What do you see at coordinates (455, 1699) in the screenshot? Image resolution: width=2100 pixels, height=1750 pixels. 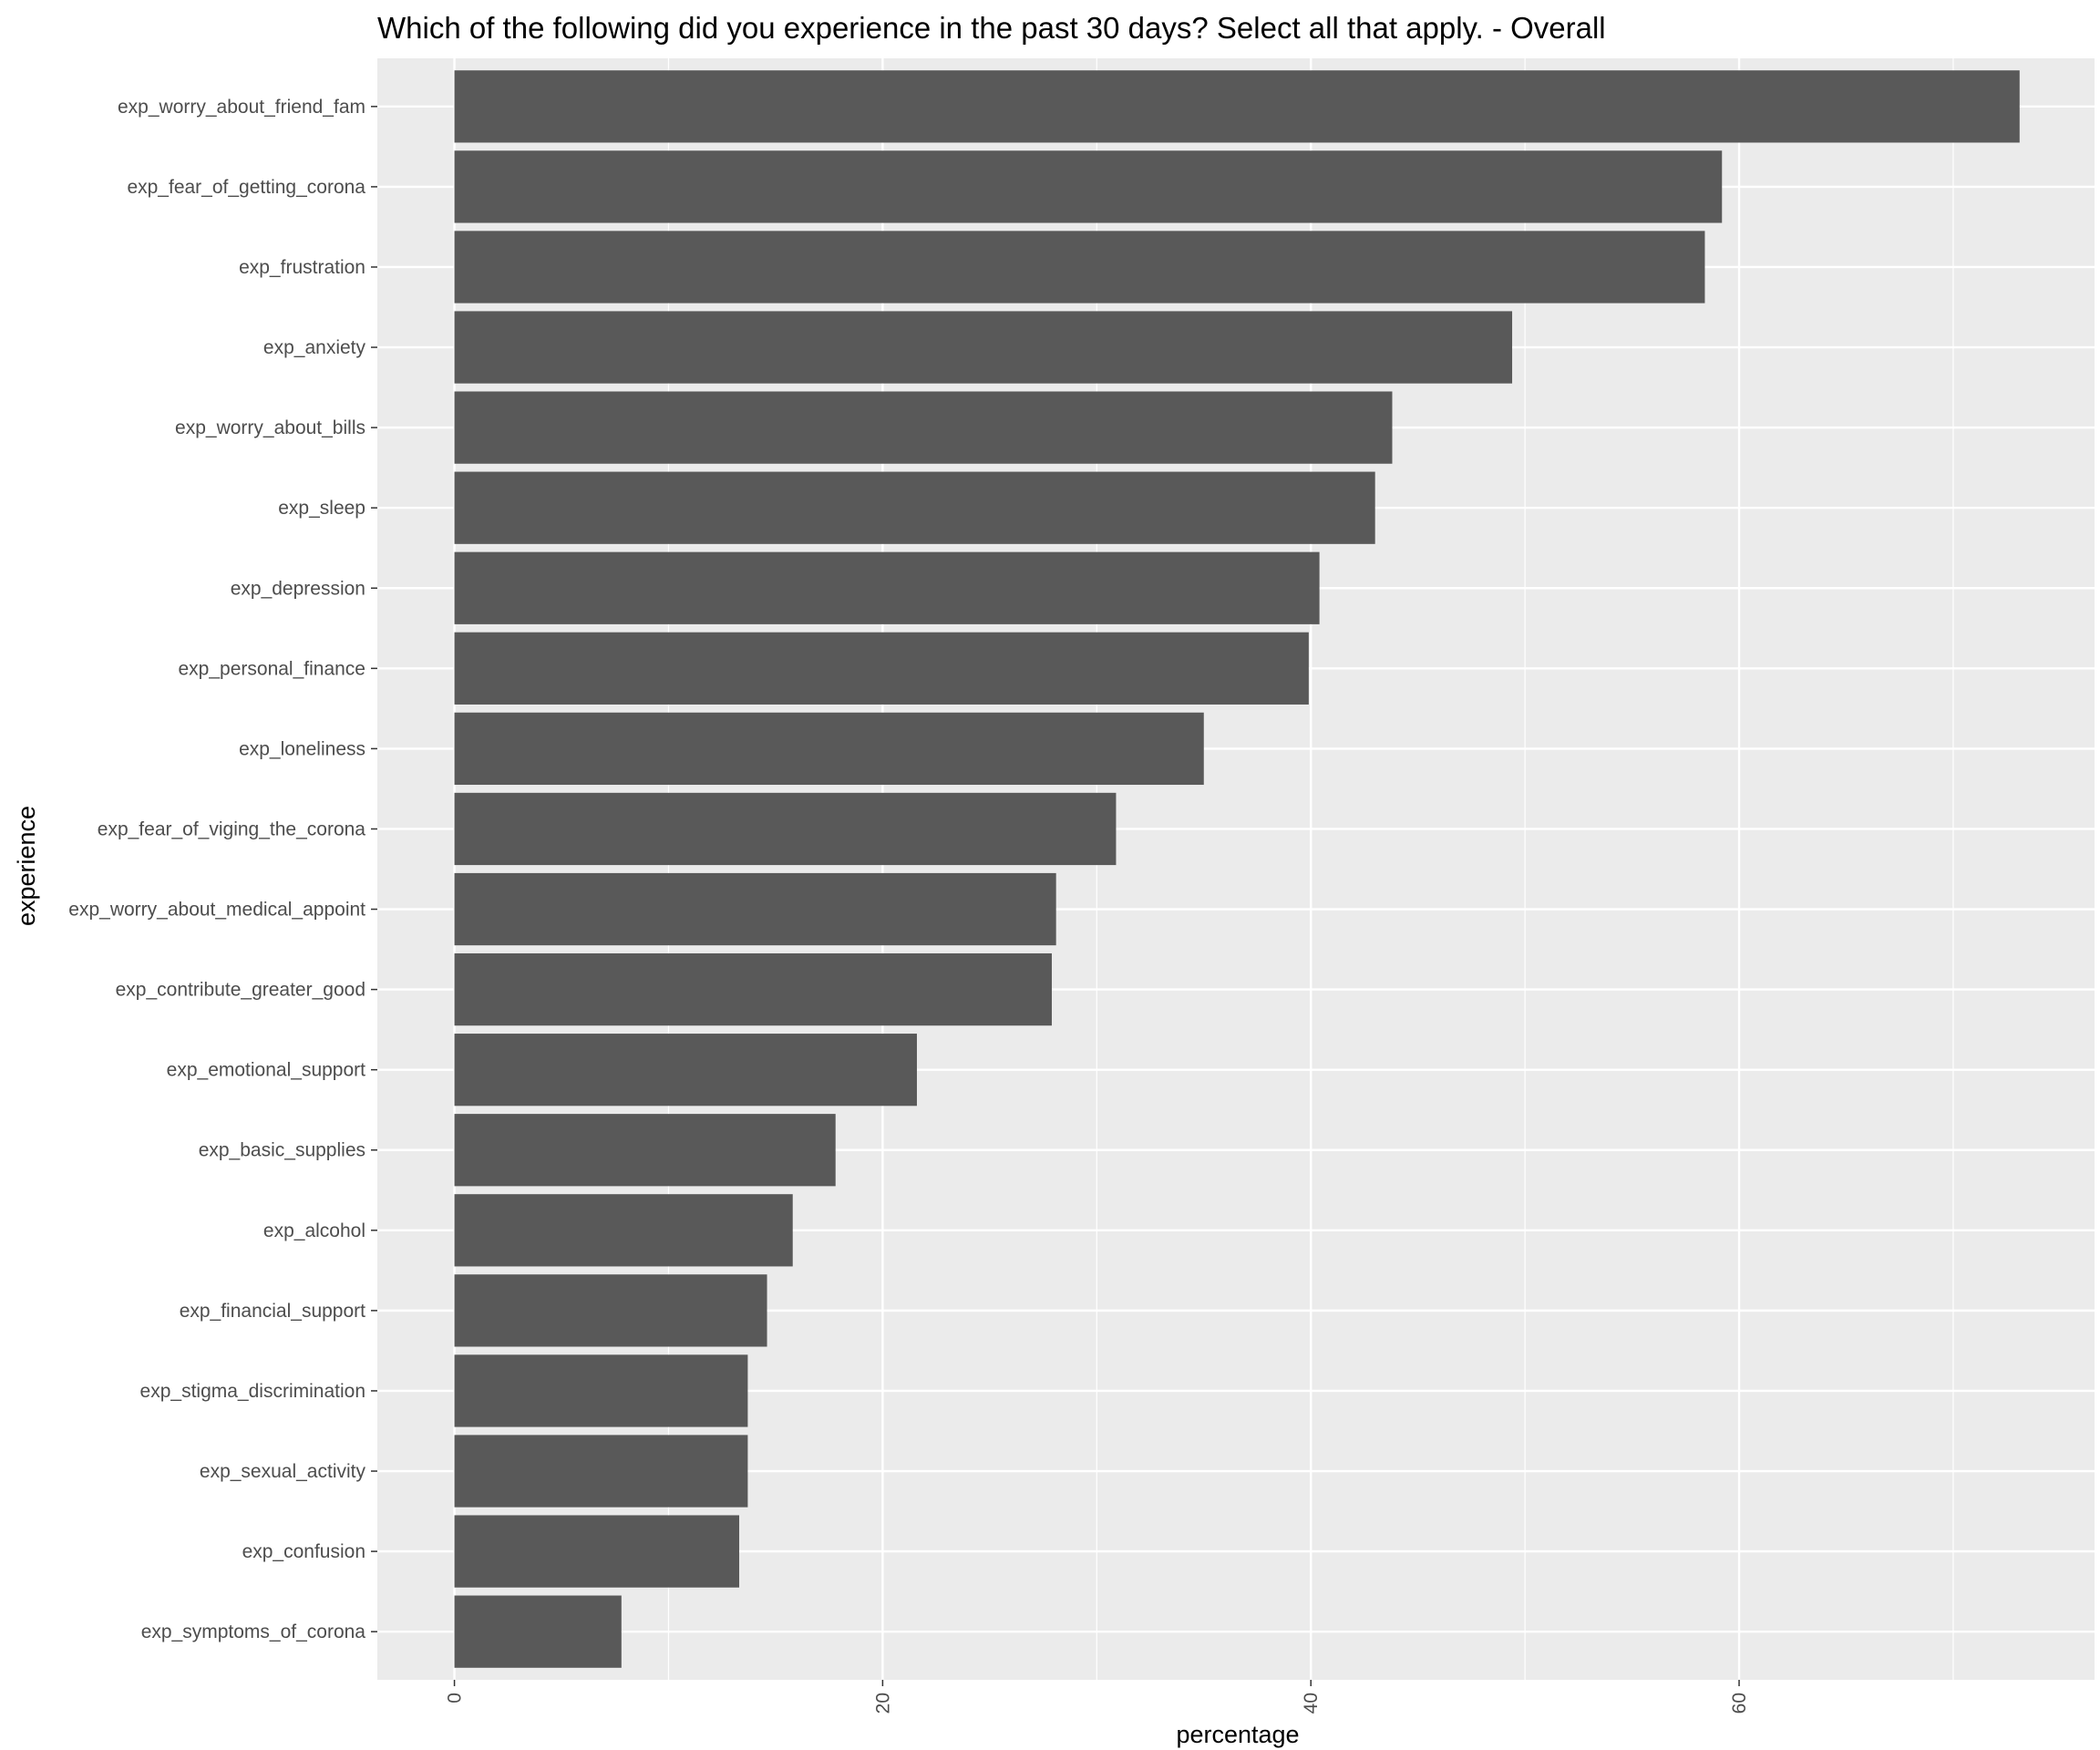 I see `x-tick-label: 0` at bounding box center [455, 1699].